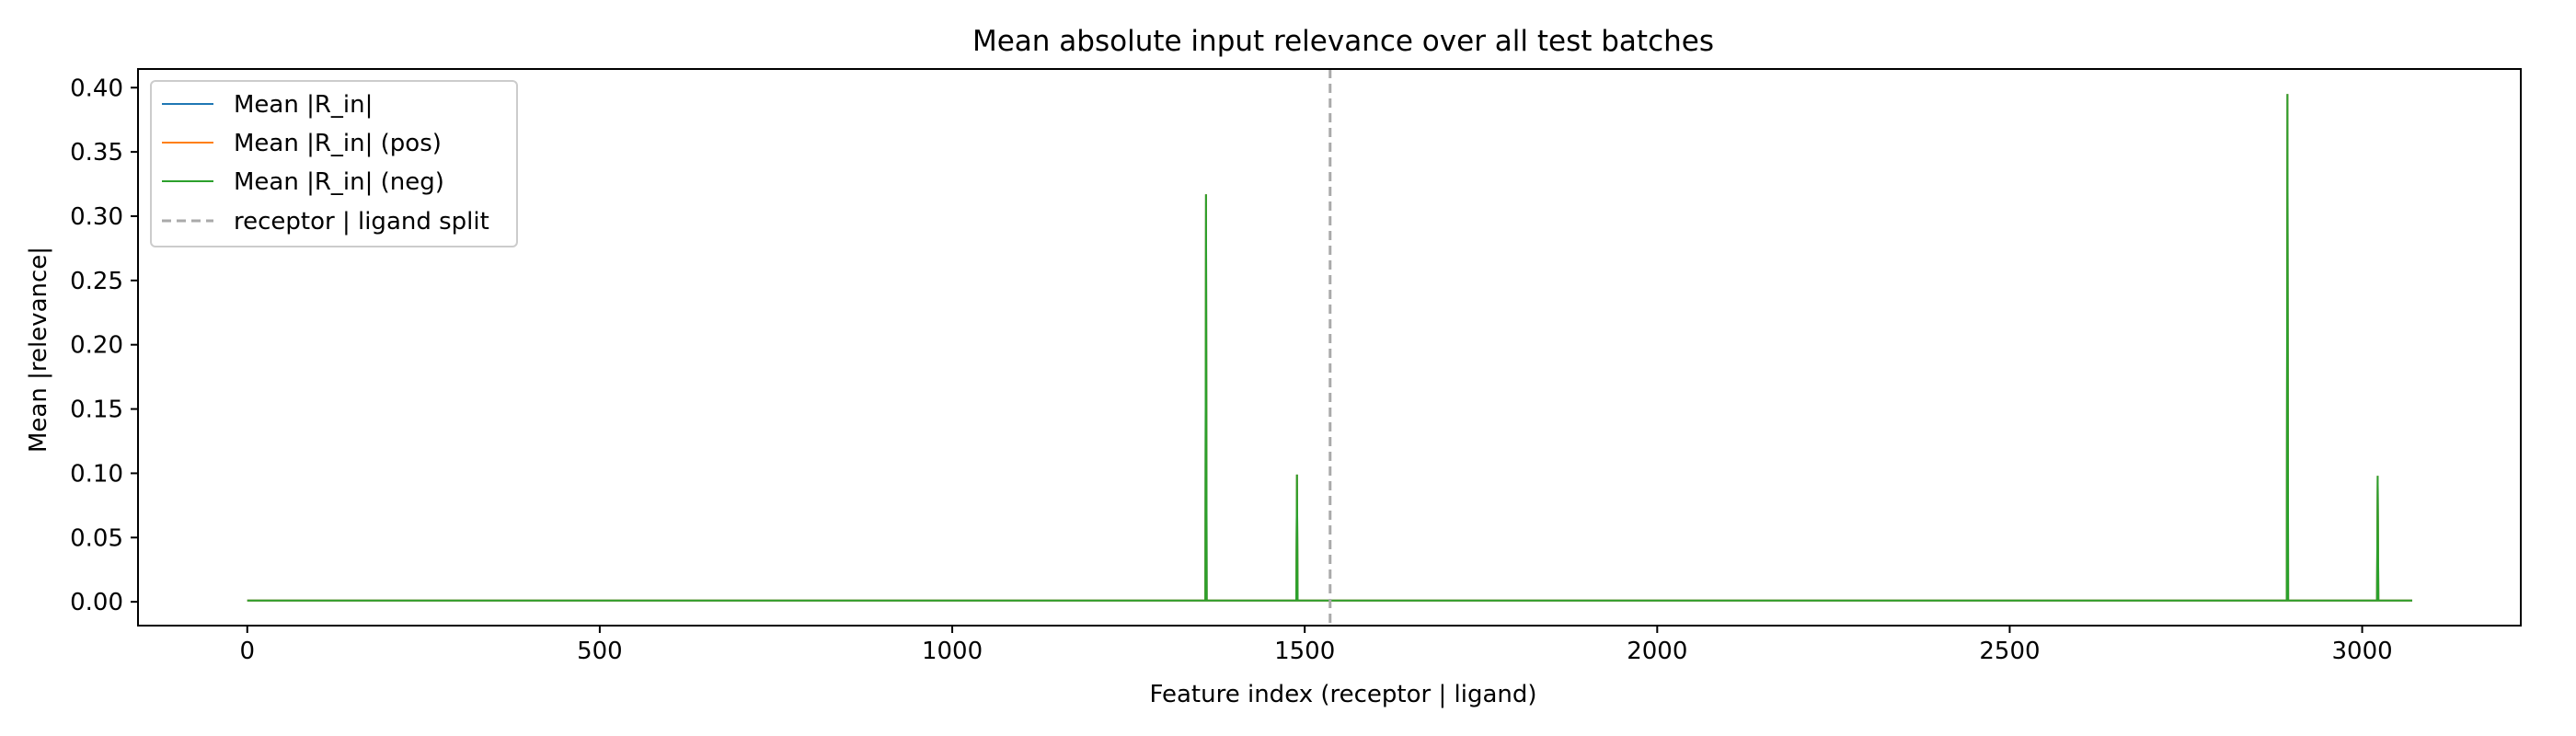  Describe the element at coordinates (303, 105) in the screenshot. I see `legend-label-mean: Mean |R_in|` at that location.